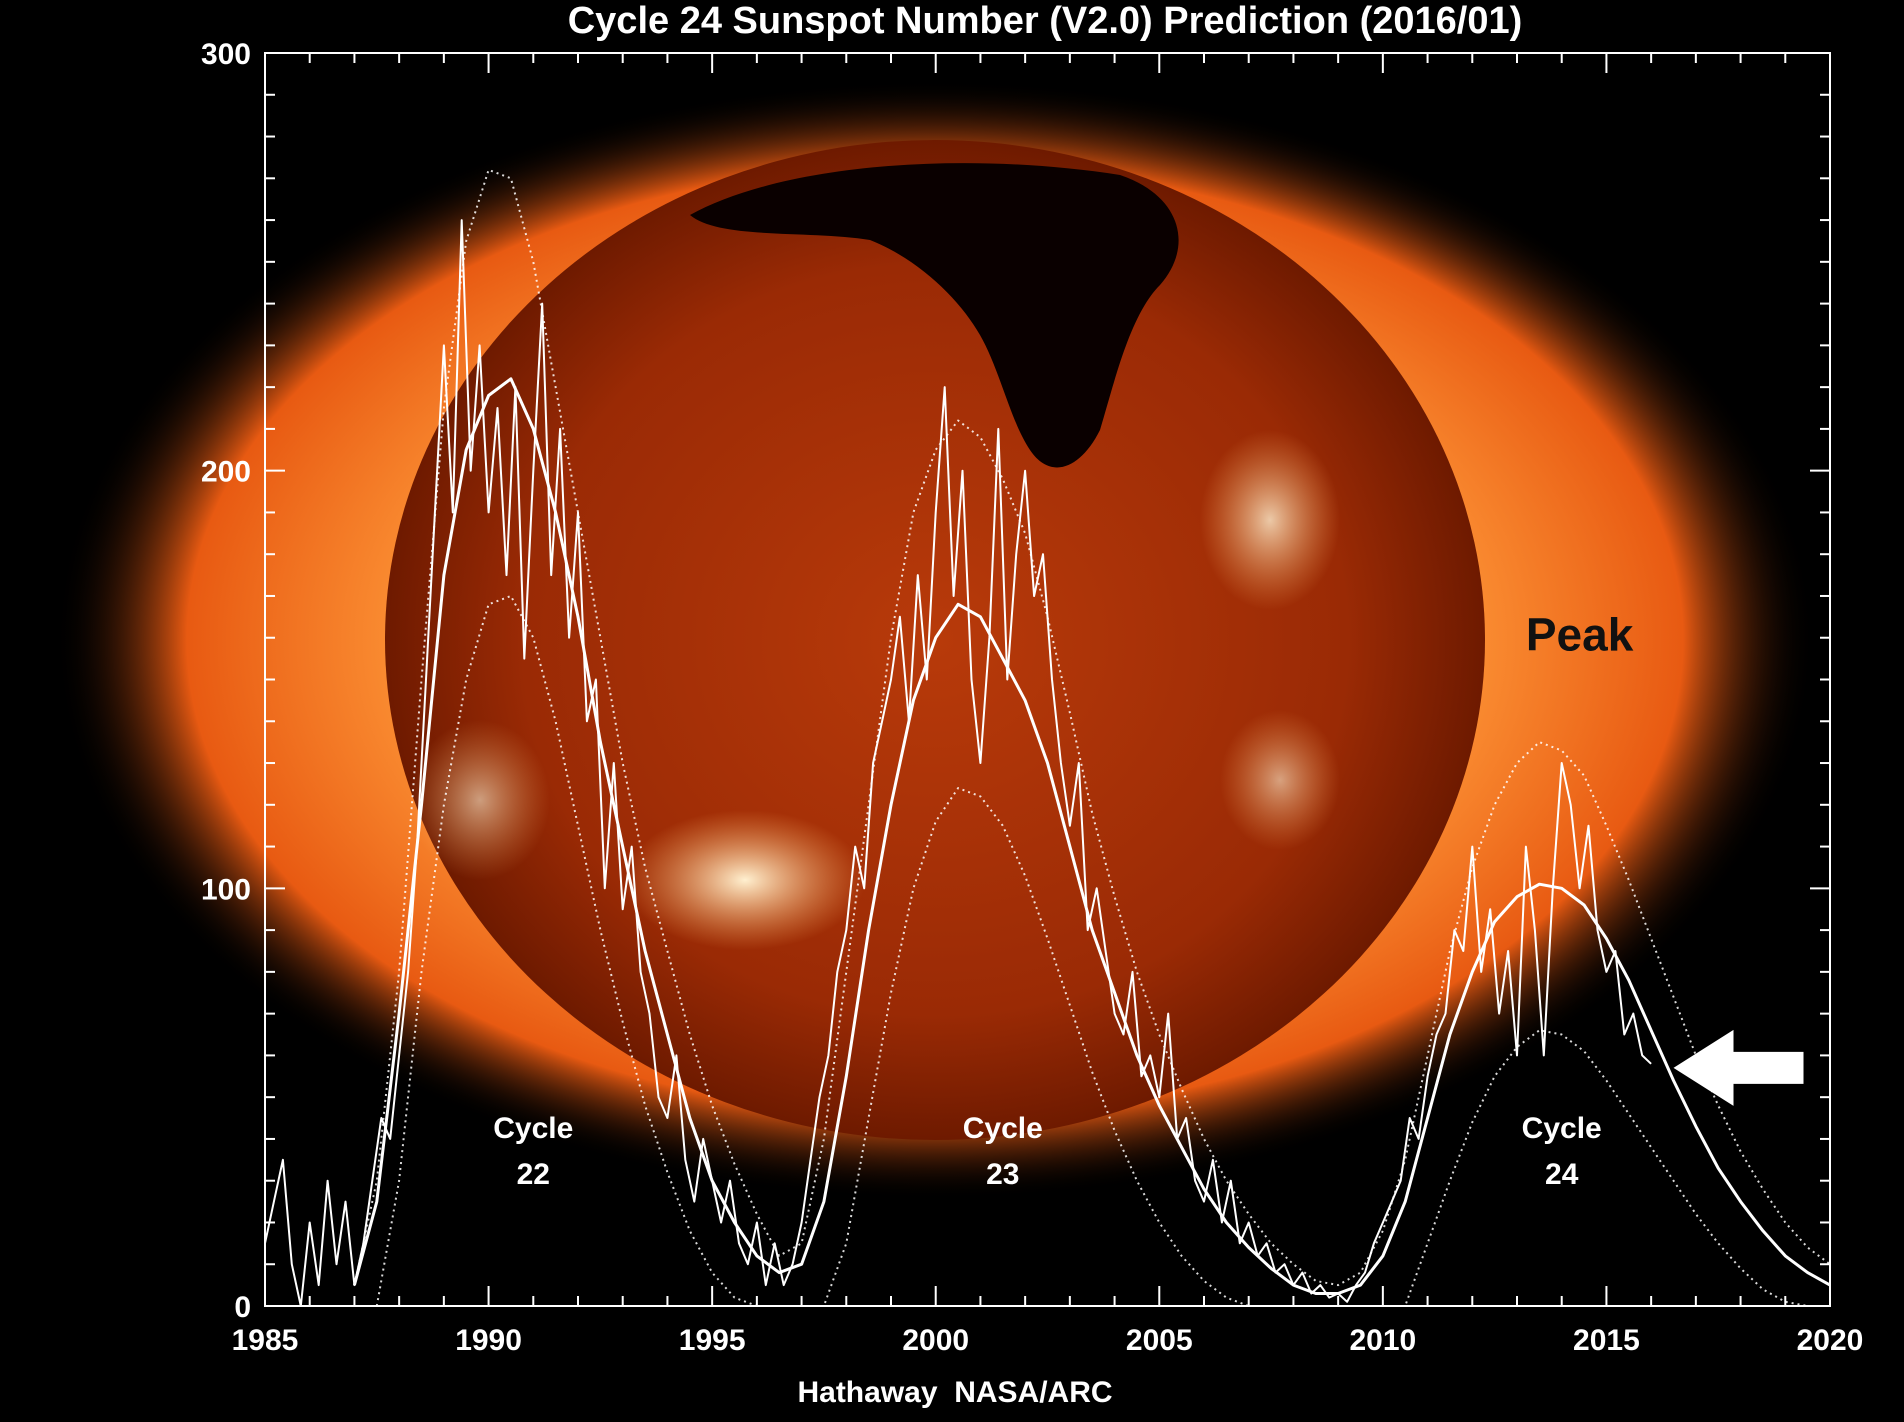 The width and height of the screenshot is (1904, 1422). I want to click on y-tick-label: 200, so click(226, 472).